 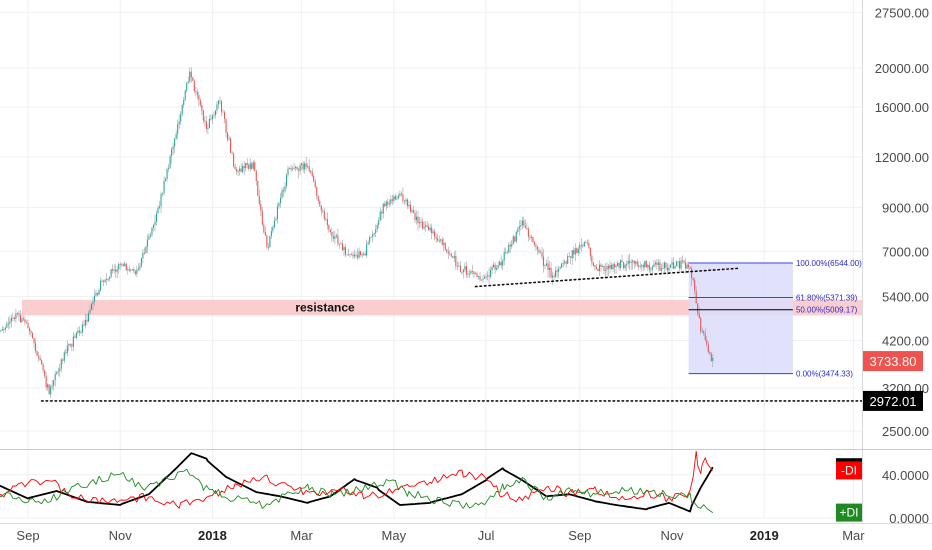 What do you see at coordinates (442, 307) in the screenshot?
I see `resistance-zone` at bounding box center [442, 307].